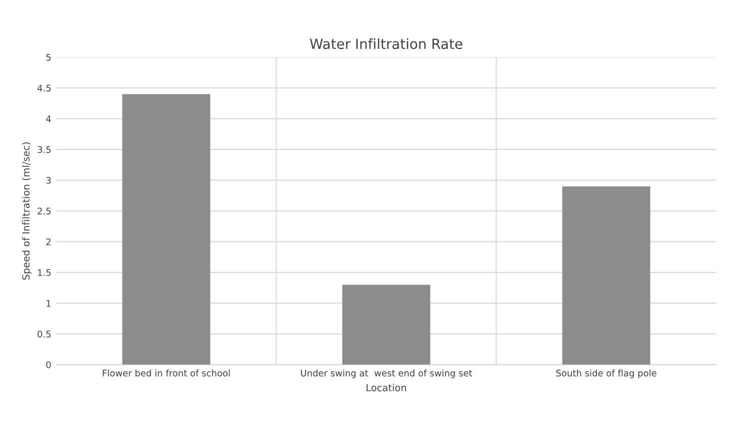 This screenshot has width=750, height=424. What do you see at coordinates (48, 242) in the screenshot?
I see `y-tick-label: 2` at bounding box center [48, 242].